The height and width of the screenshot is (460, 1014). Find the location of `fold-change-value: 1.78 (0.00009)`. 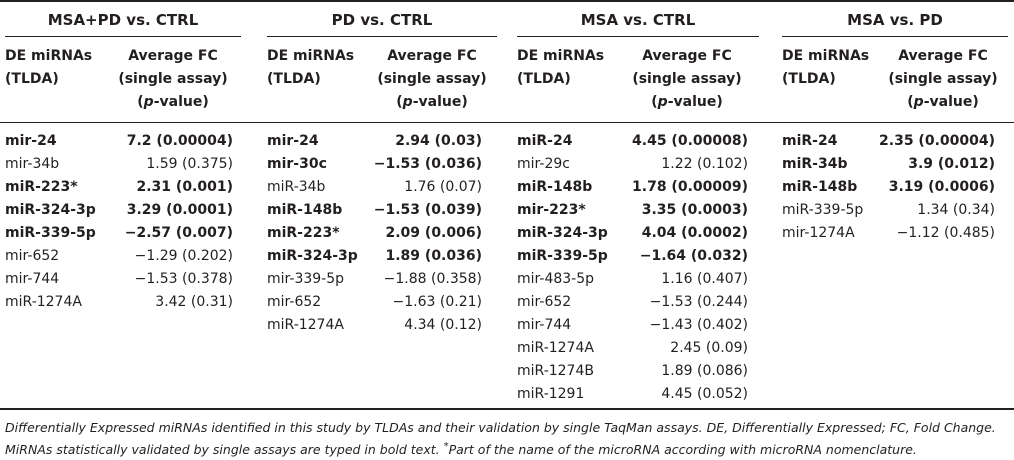

fold-change-value: 1.78 (0.00009) is located at coordinates (690, 187).